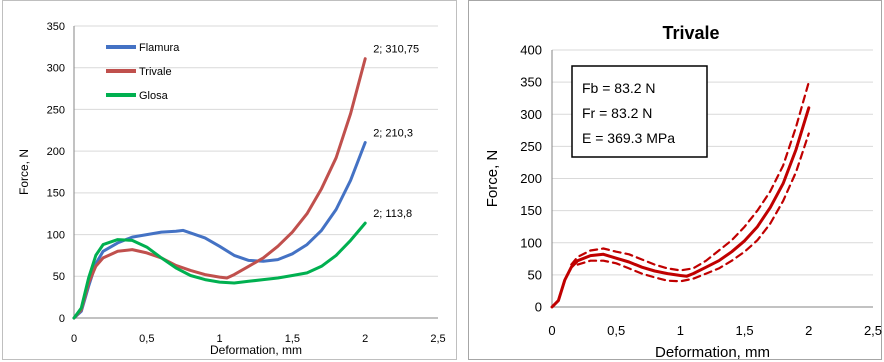 This screenshot has width=884, height=362. Describe the element at coordinates (617, 113) in the screenshot. I see `annotation-text: Fr = 83.2 N` at that location.